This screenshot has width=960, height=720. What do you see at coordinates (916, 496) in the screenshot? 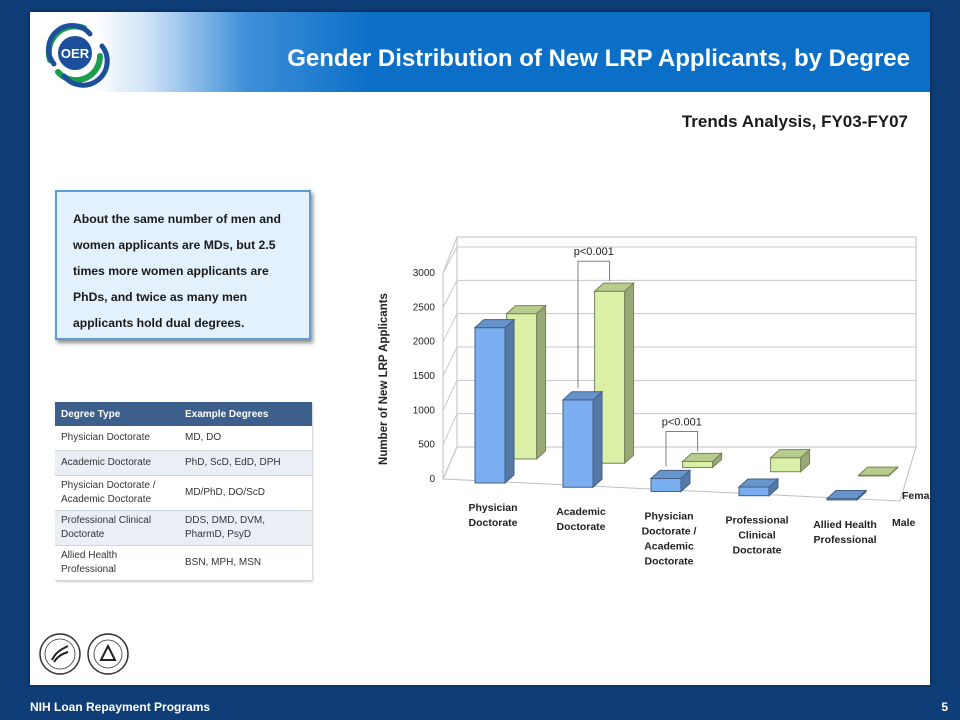
I see `series-label-female: Female` at bounding box center [916, 496].